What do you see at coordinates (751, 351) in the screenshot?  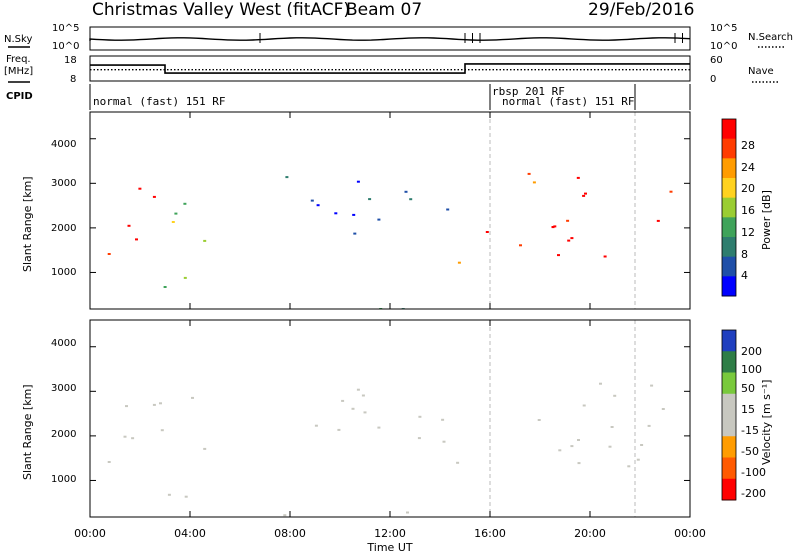 I see `velocity-cbar-tick: 200` at bounding box center [751, 351].